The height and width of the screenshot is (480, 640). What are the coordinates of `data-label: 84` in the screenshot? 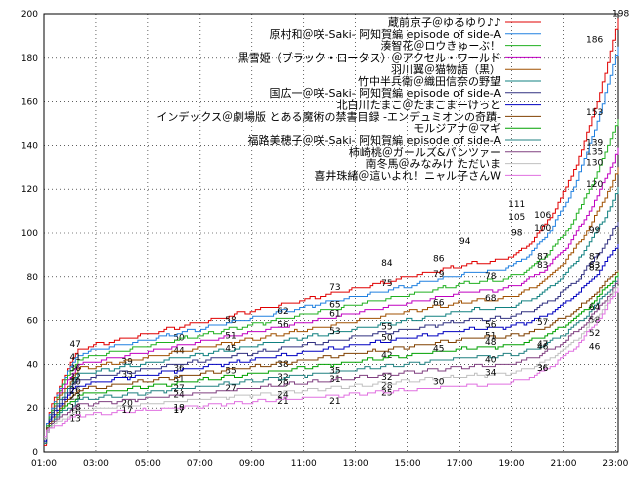 It's located at (387, 264).